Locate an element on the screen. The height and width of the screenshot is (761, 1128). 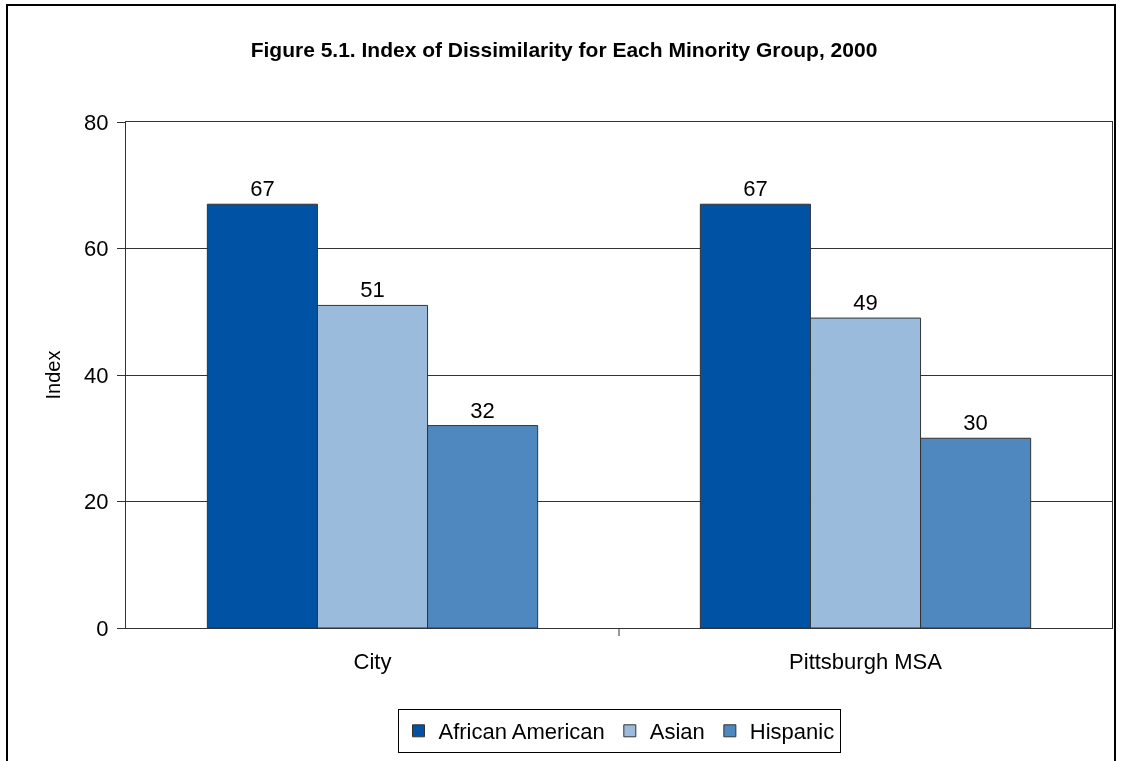
x-tick-label: Pittsburgh MSA is located at coordinates (866, 662).